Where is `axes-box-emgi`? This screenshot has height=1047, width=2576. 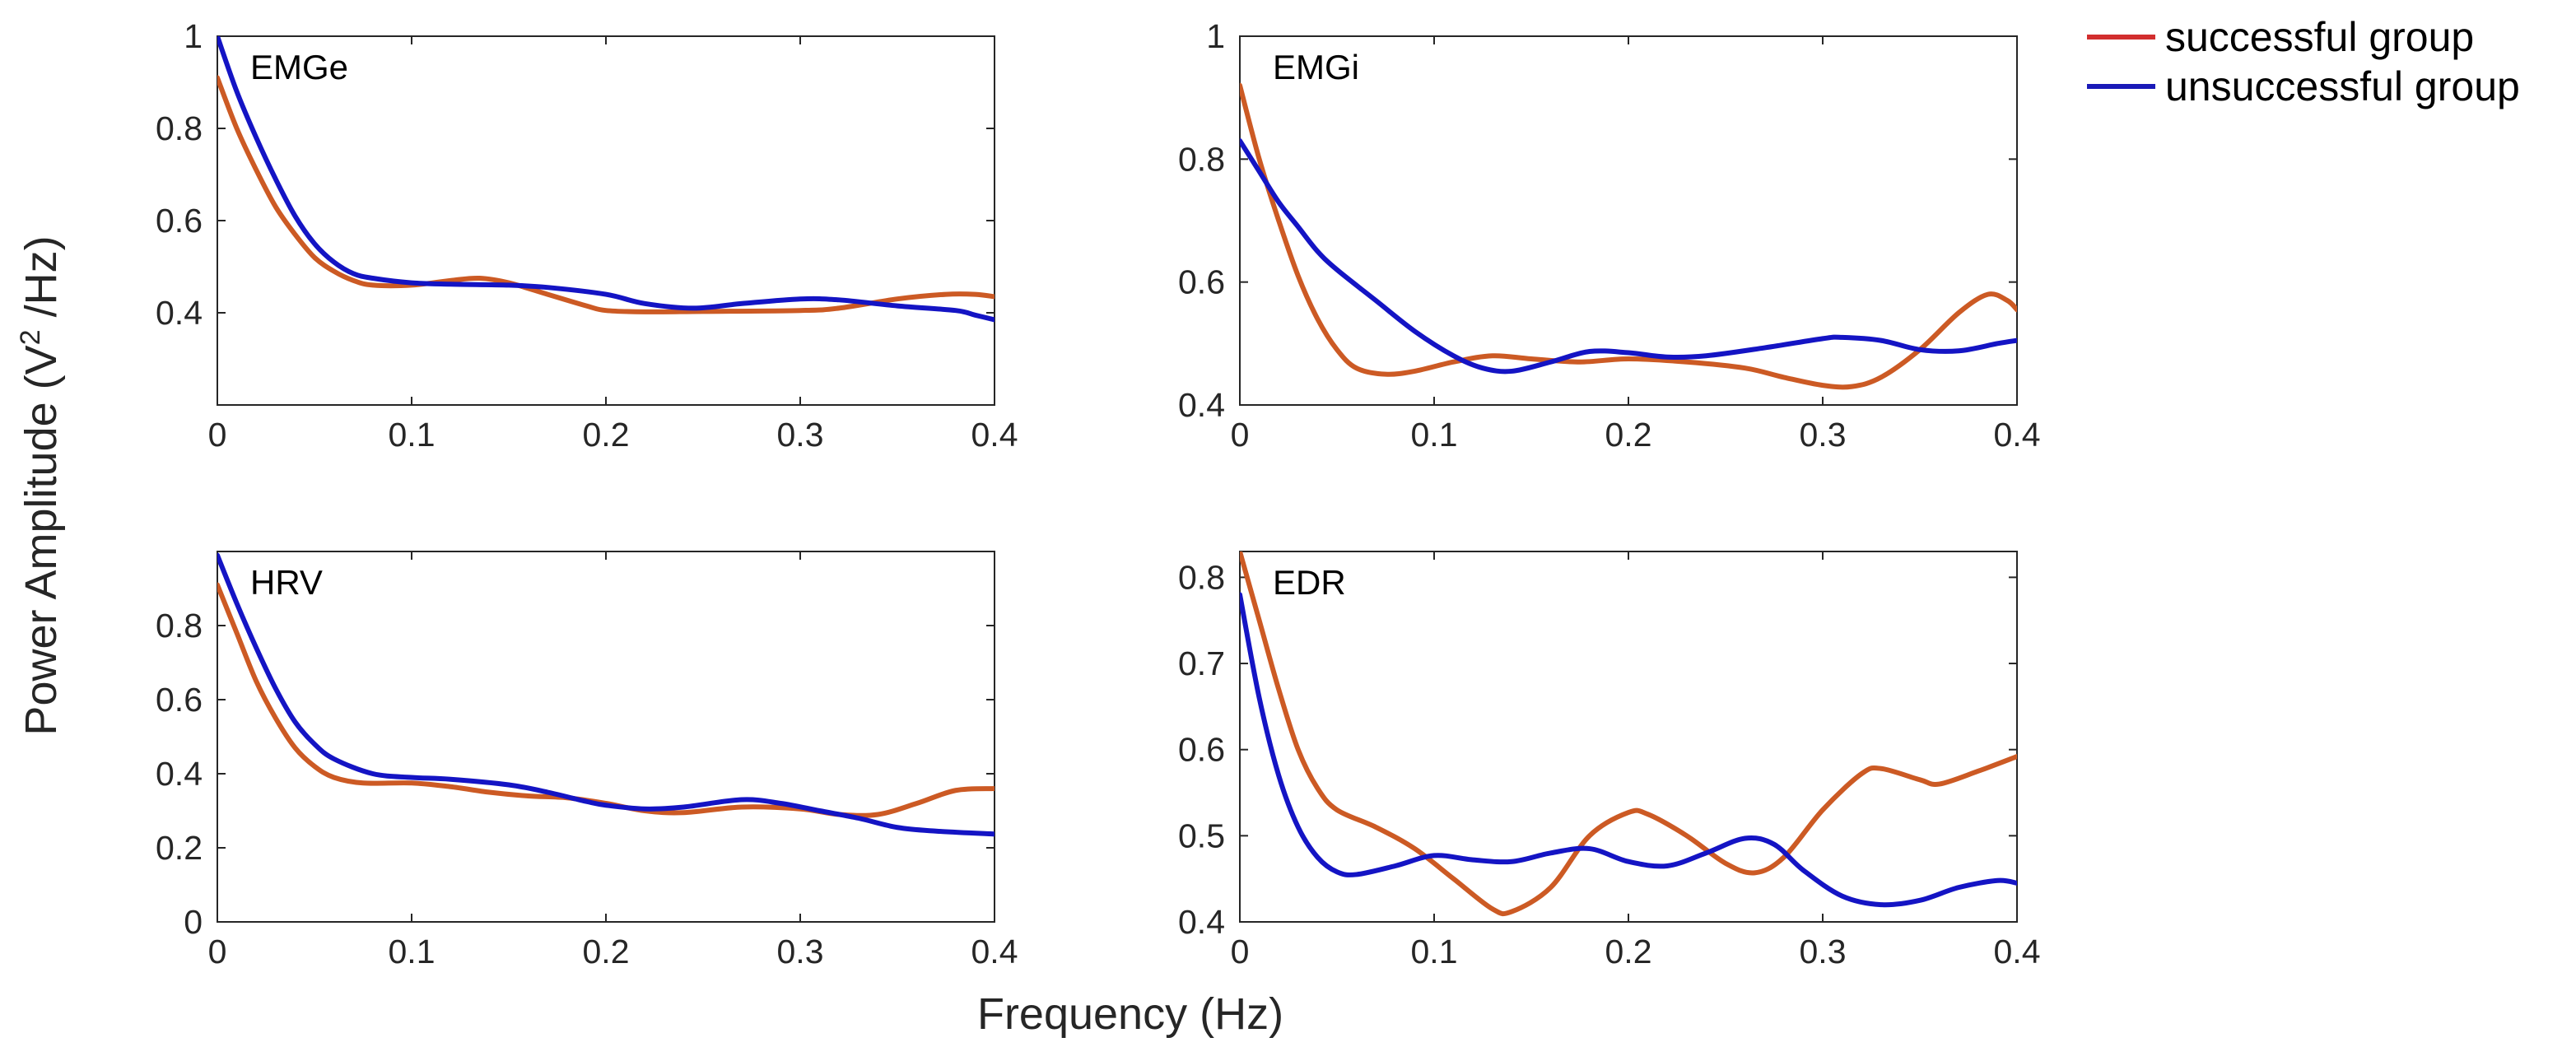
axes-box-emgi is located at coordinates (1628, 220).